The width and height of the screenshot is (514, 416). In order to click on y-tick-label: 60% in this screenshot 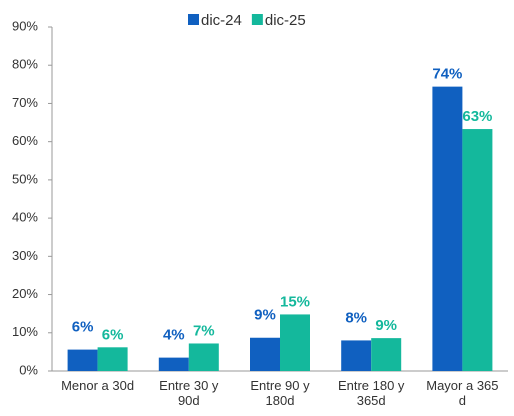, I will do `click(25, 140)`.